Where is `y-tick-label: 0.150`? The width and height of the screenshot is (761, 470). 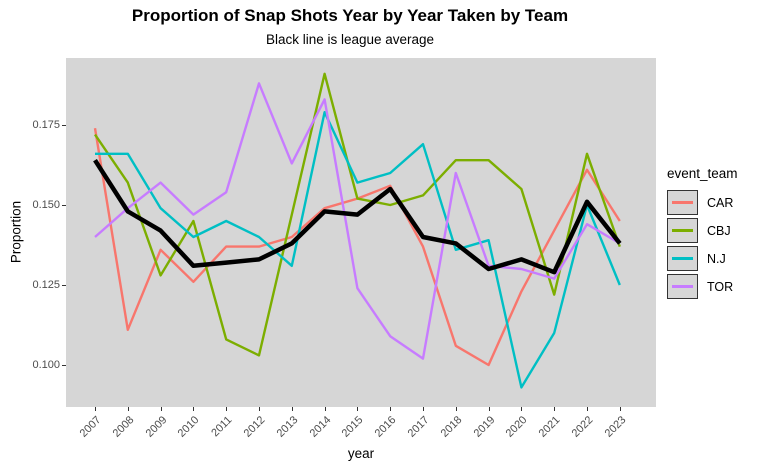
y-tick-label: 0.150 is located at coordinates (46, 204).